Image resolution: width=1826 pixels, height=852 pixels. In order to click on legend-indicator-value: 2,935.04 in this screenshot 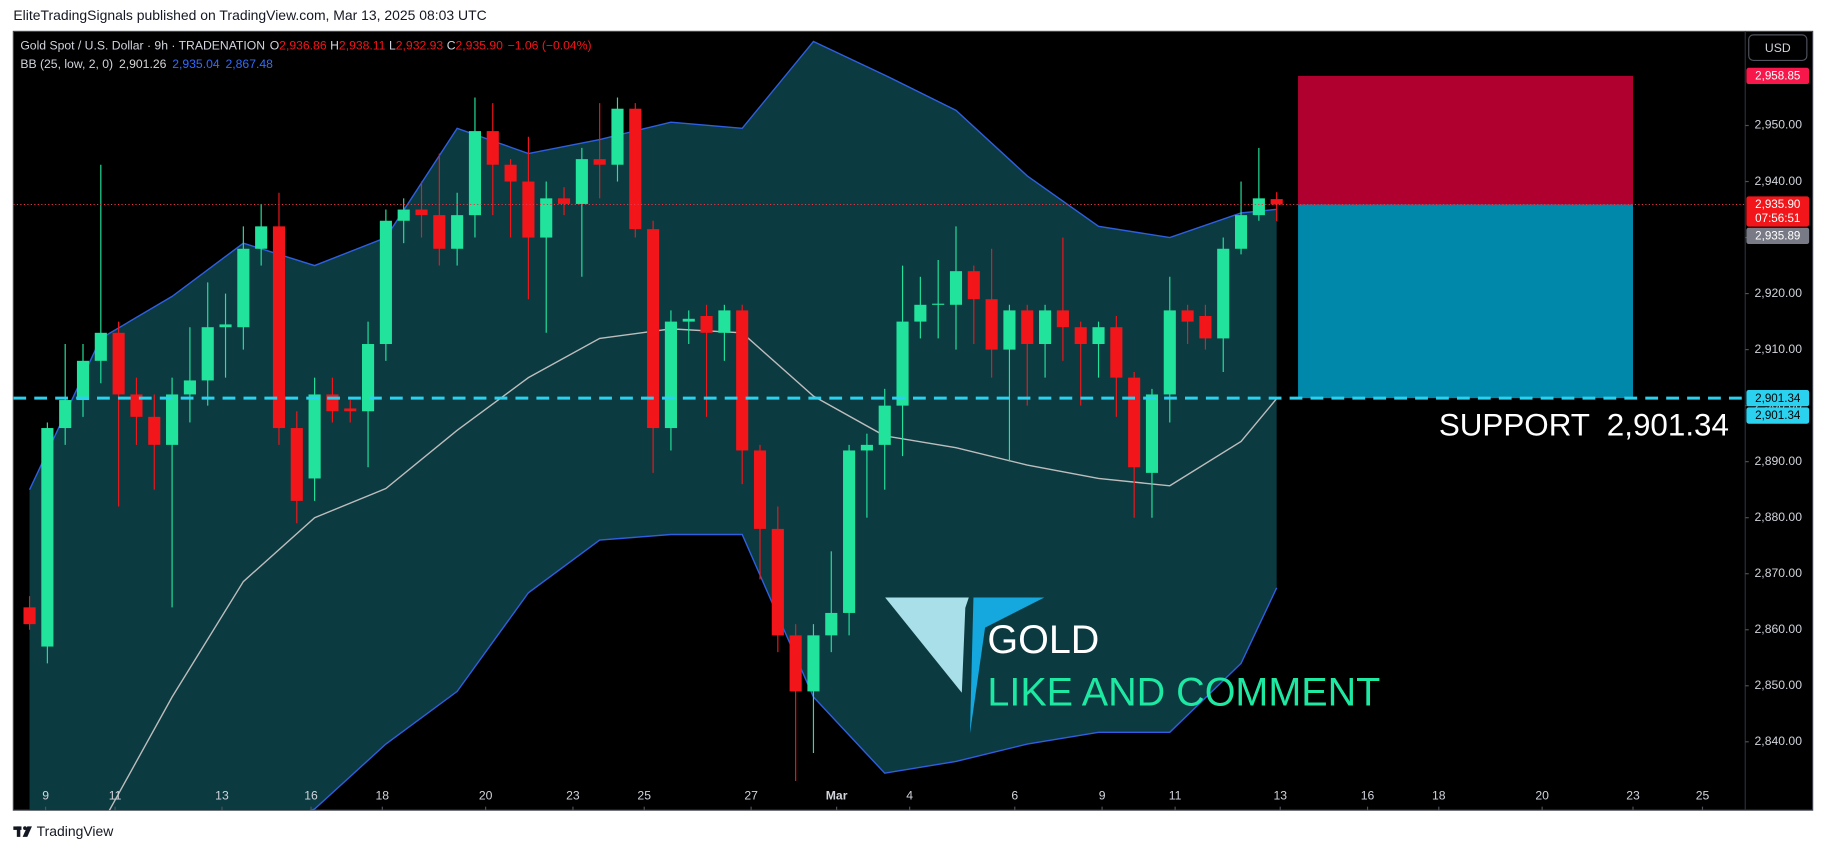, I will do `click(196, 64)`.